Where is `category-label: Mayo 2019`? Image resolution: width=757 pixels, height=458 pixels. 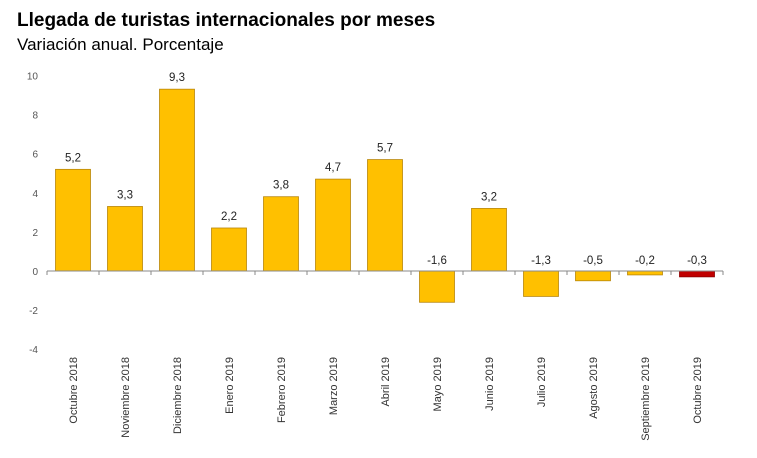
category-label: Mayo 2019 is located at coordinates (438, 384).